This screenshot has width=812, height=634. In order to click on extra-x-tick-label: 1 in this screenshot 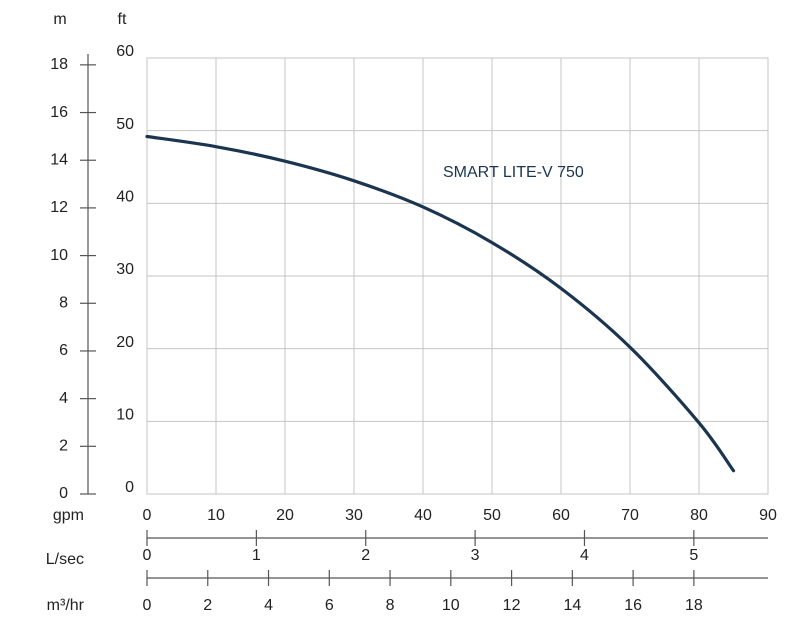, I will do `click(256, 555)`.